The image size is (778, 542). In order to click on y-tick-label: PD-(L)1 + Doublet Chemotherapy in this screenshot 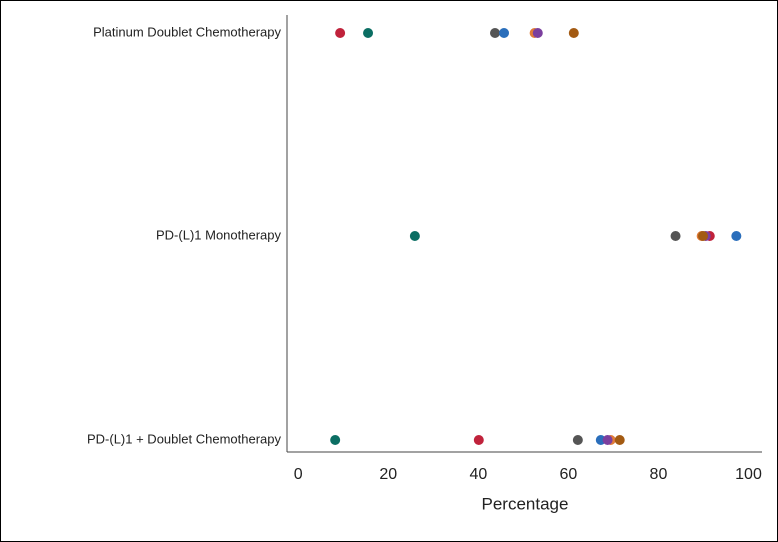, I will do `click(184, 438)`.